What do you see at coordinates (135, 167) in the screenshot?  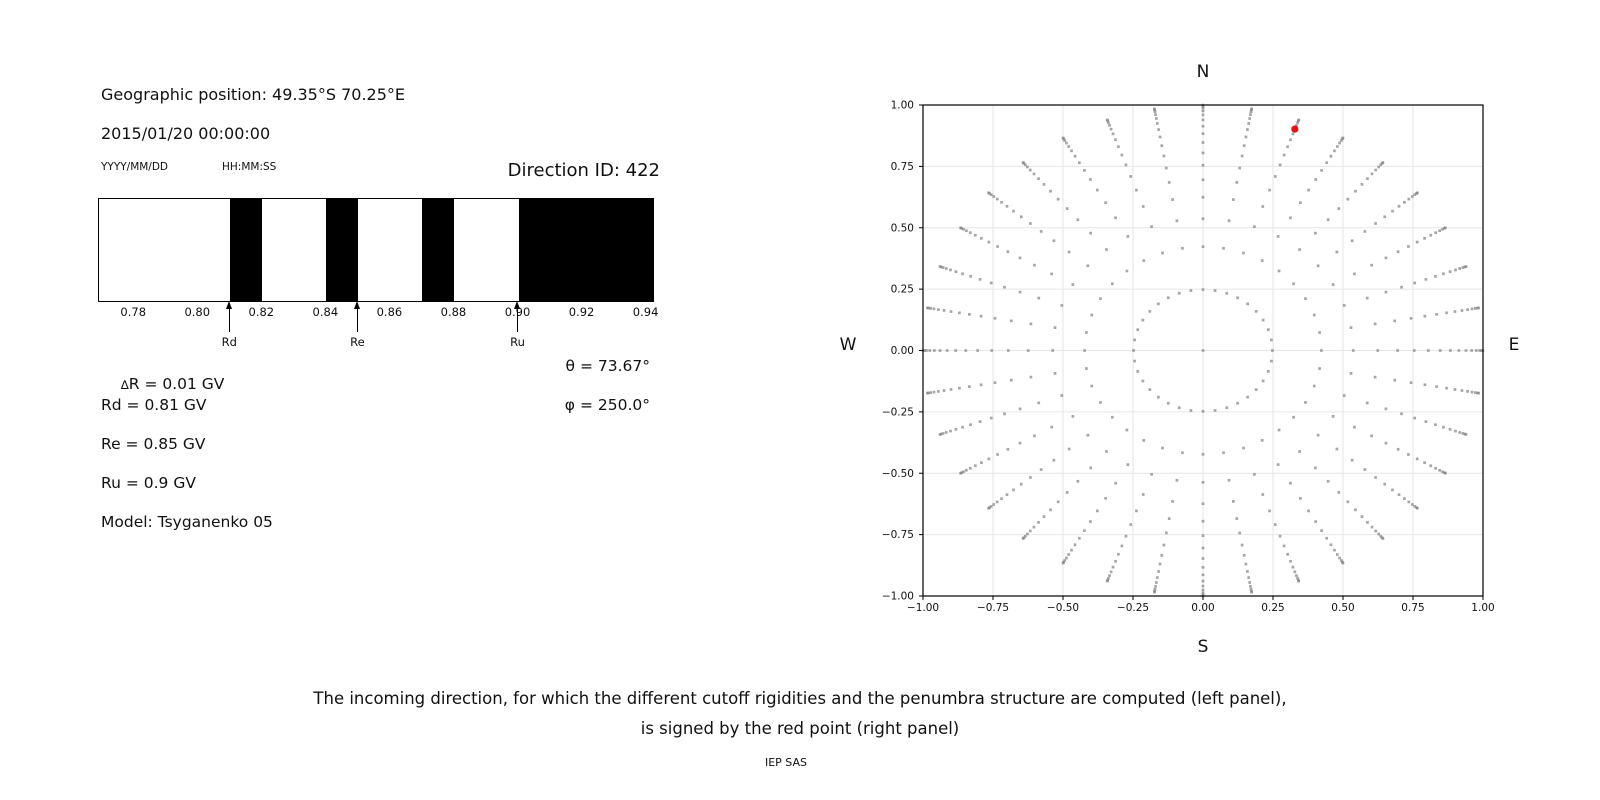 I see `date-format-label: YYYY/MM/DD` at bounding box center [135, 167].